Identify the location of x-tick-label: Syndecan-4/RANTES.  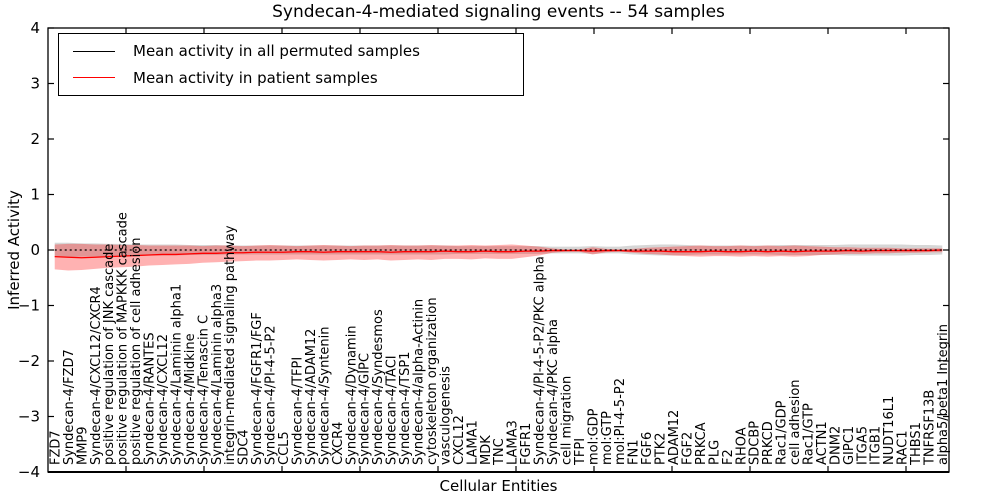
(150, 398).